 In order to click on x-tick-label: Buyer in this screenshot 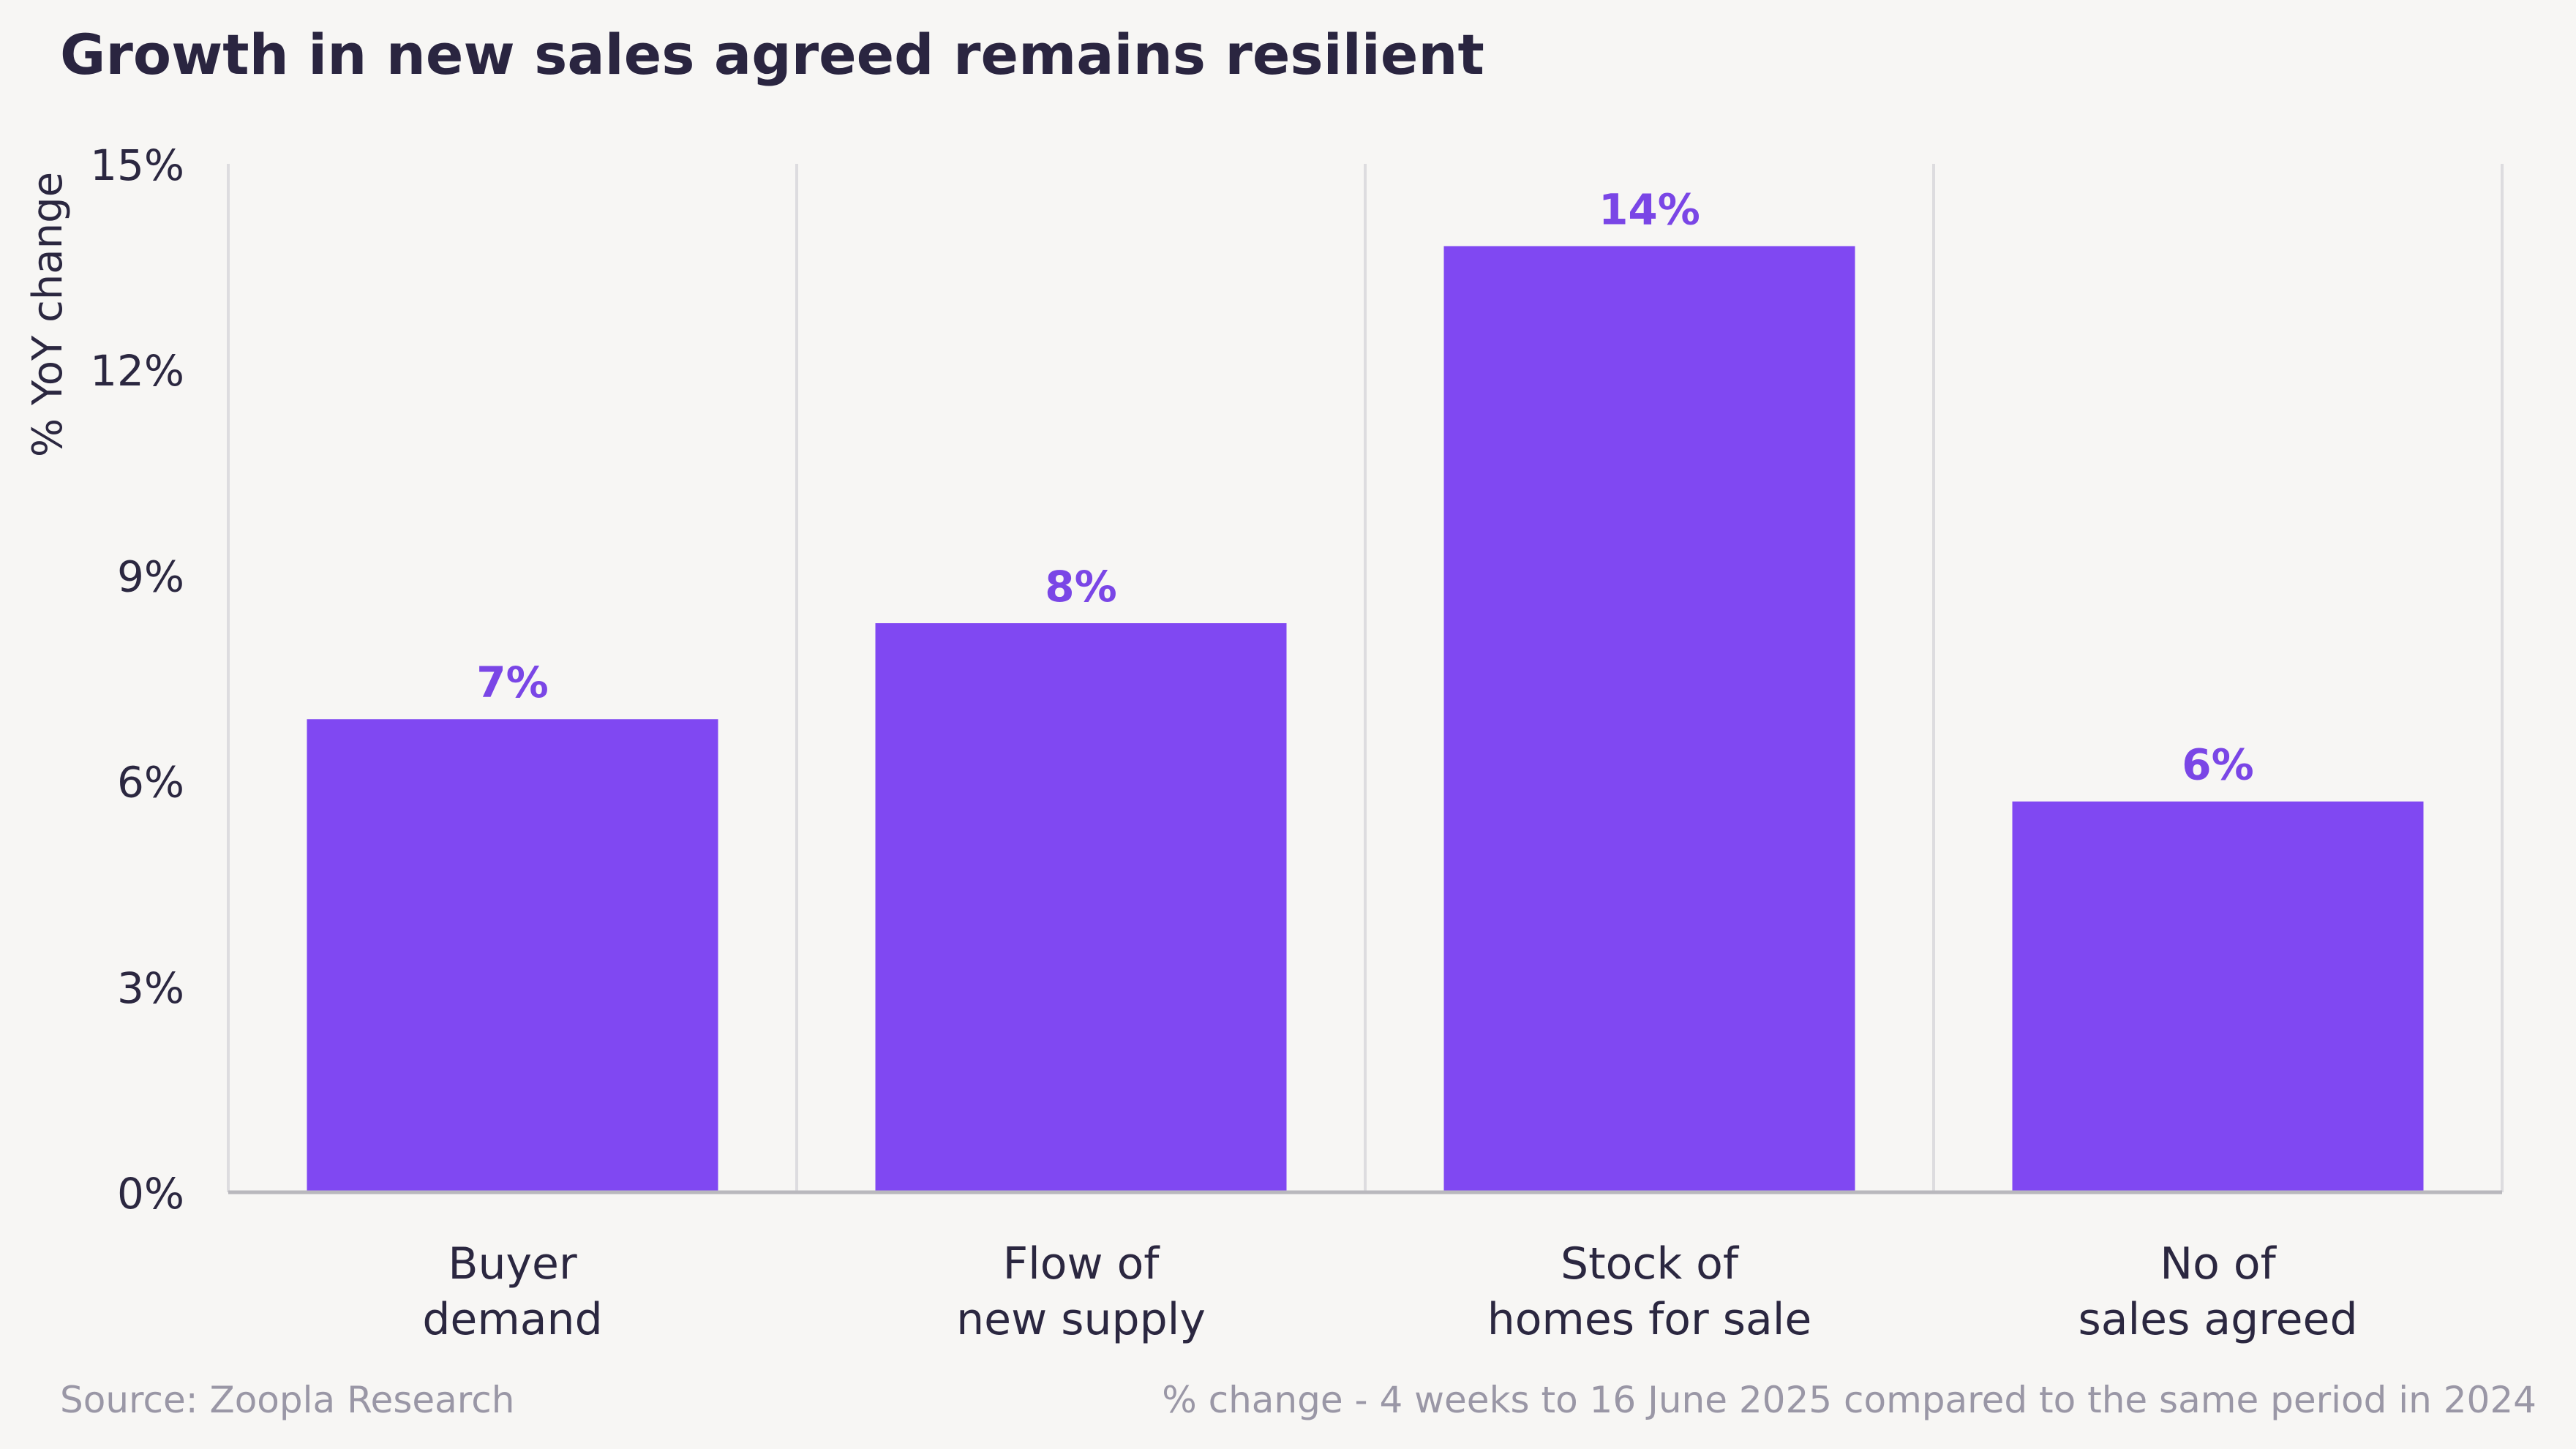, I will do `click(512, 1264)`.